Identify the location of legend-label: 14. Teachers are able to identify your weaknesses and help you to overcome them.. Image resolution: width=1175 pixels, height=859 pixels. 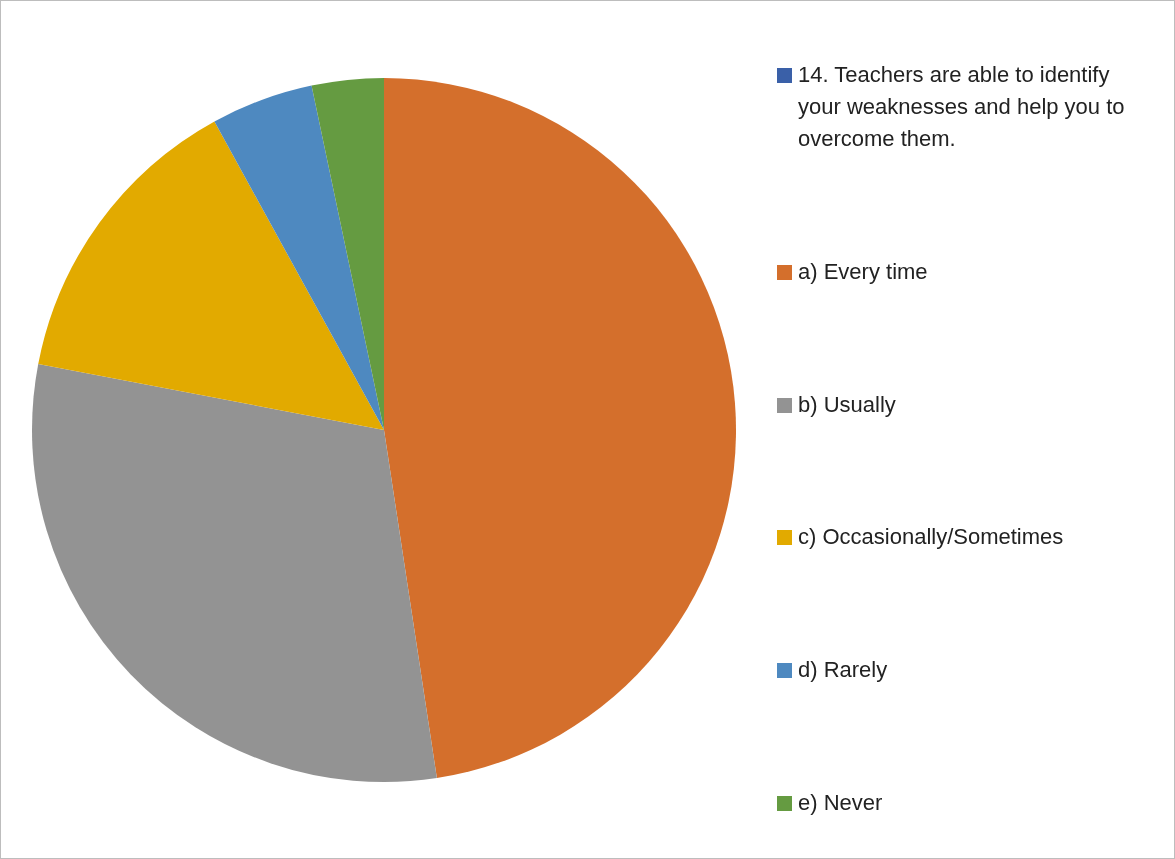
(962, 107).